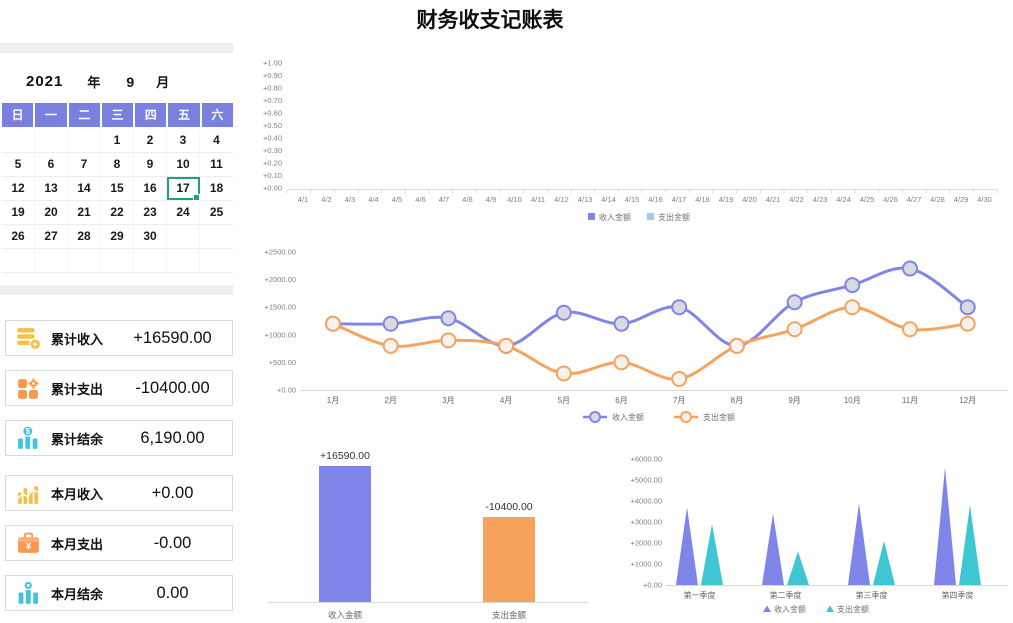 The height and width of the screenshot is (623, 1013). What do you see at coordinates (119, 543) in the screenshot?
I see `stat-card: ¥ 本月支出 -0.00` at bounding box center [119, 543].